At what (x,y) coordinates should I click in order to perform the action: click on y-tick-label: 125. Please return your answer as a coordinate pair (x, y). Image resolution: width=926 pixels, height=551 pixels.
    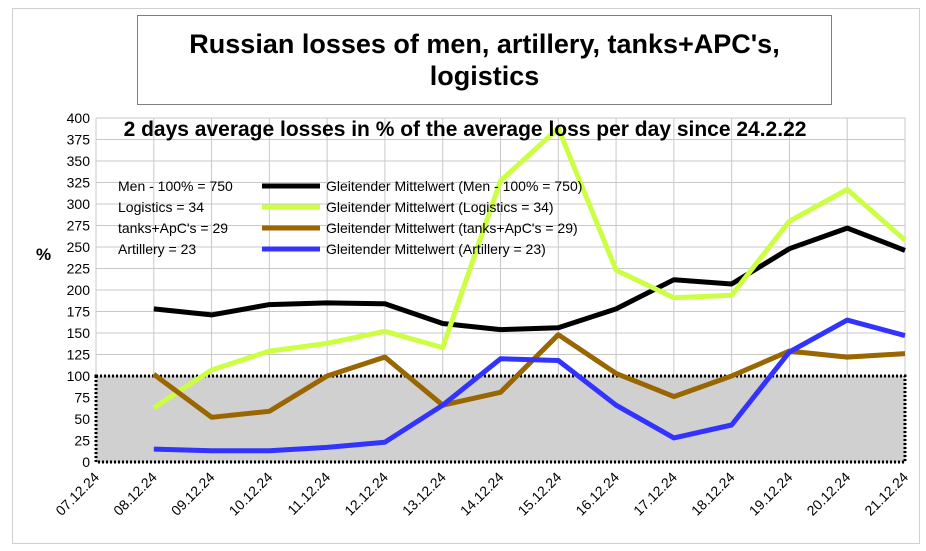
    Looking at the image, I should click on (79, 355).